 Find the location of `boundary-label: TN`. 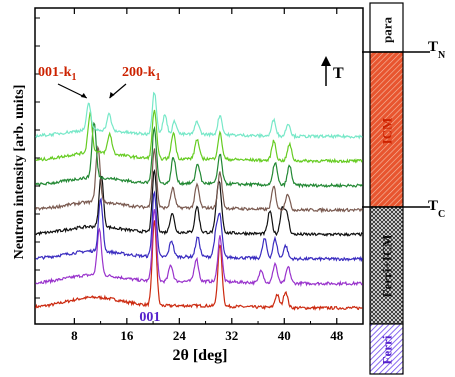

boundary-label: TN is located at coordinates (437, 50).